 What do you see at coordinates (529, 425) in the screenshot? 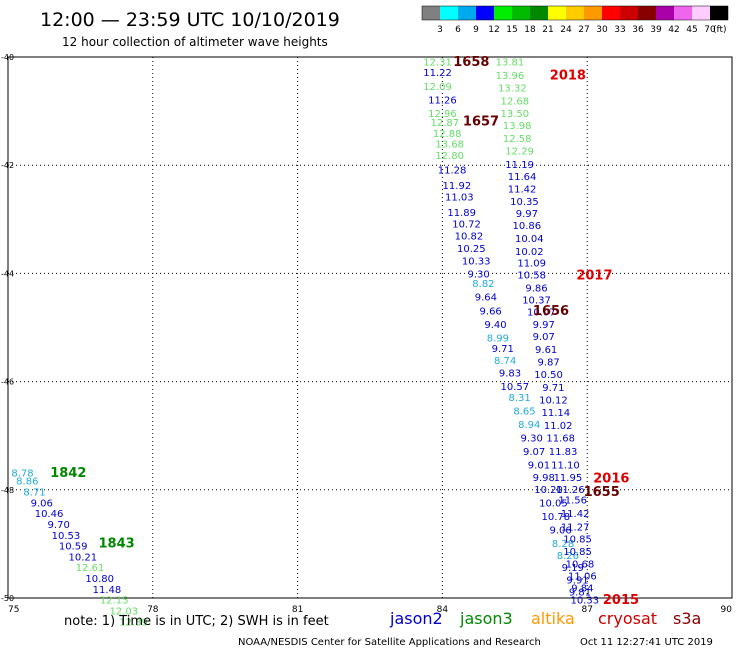
I see `wave-height-label: 8.94` at bounding box center [529, 425].